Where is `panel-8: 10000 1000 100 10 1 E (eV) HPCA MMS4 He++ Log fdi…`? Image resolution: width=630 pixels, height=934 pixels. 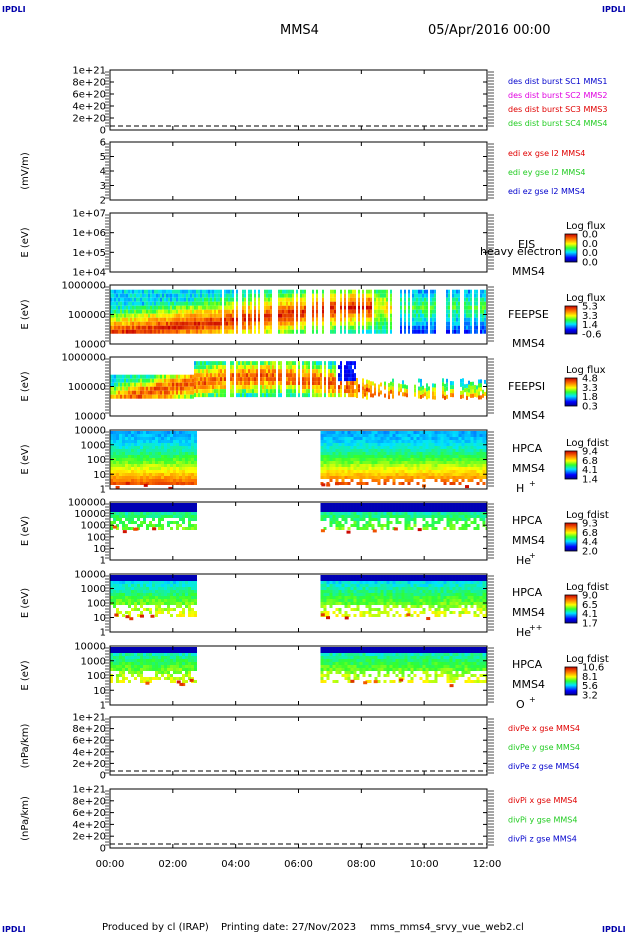
panel-8: 10000 1000 100 10 1 E (eV) HPCA MMS4 He++ Log fdi… is located at coordinates (314, 605).